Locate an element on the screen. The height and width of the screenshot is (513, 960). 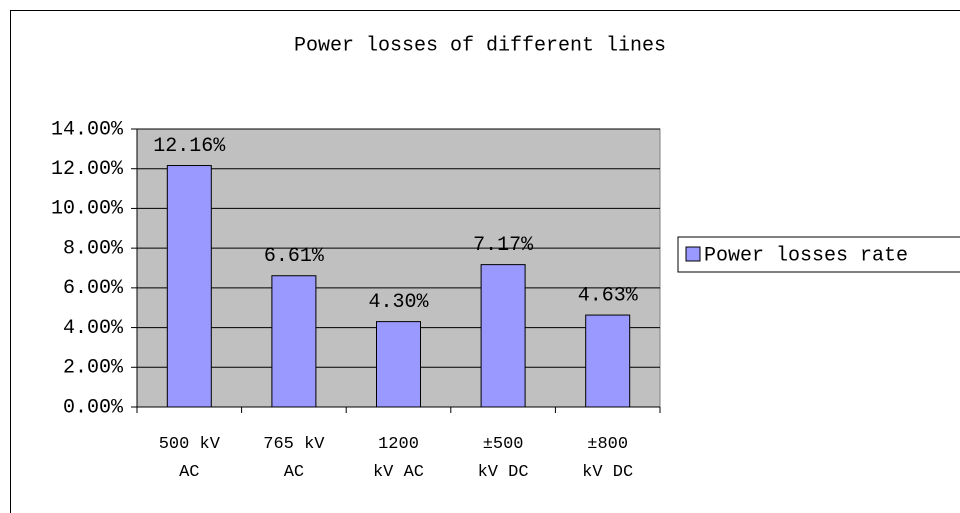
y-tick-label: 12.00% is located at coordinates (87, 169).